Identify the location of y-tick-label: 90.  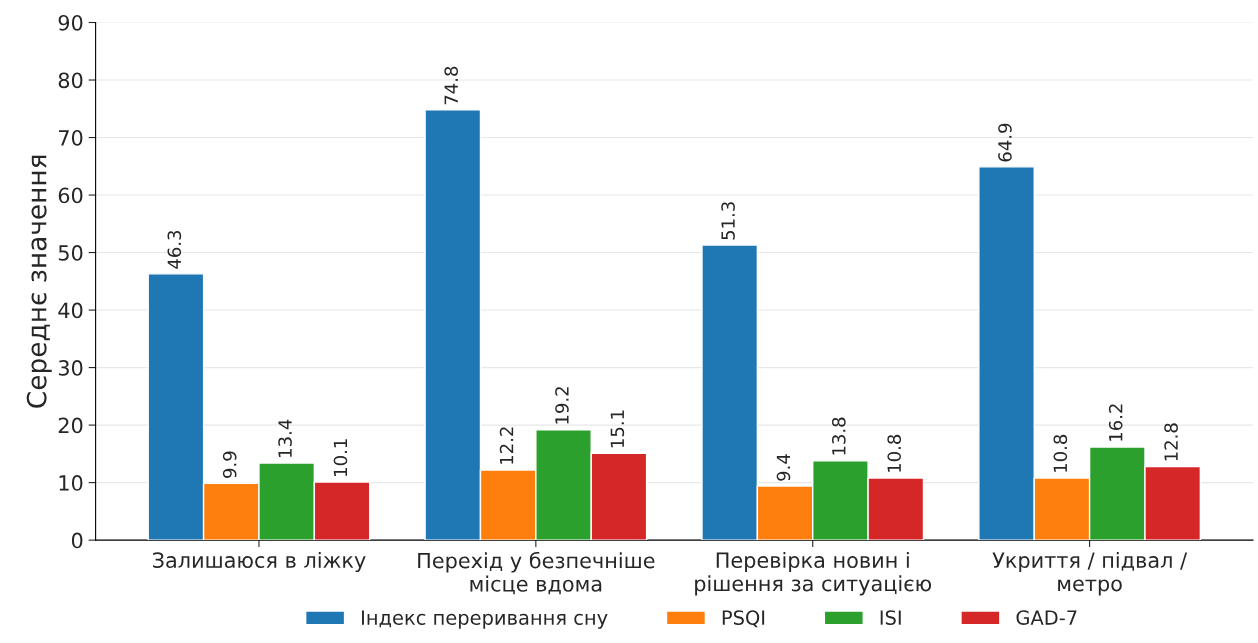
(70, 22).